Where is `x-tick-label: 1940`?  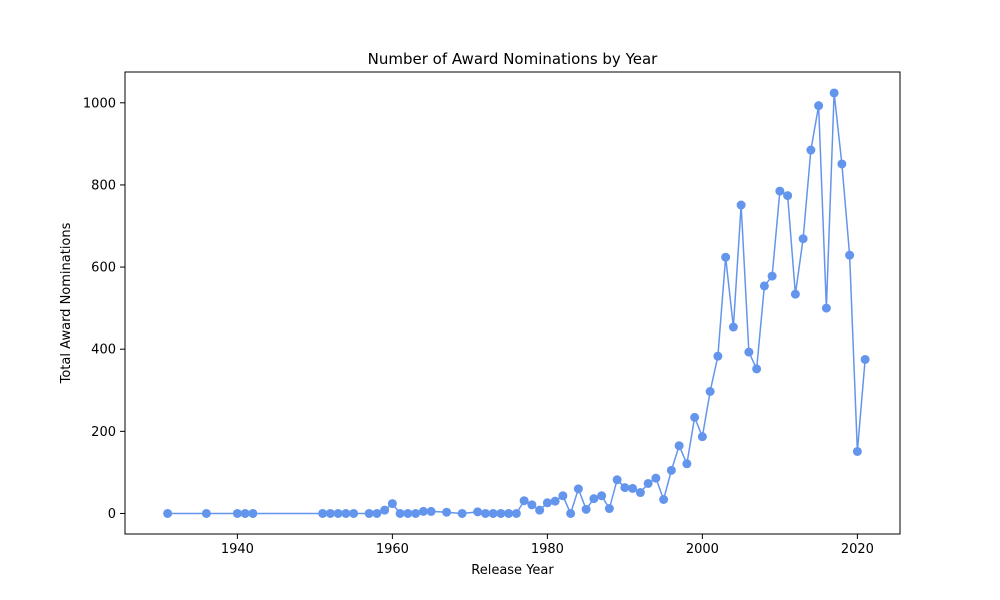
x-tick-label: 1940 is located at coordinates (237, 549).